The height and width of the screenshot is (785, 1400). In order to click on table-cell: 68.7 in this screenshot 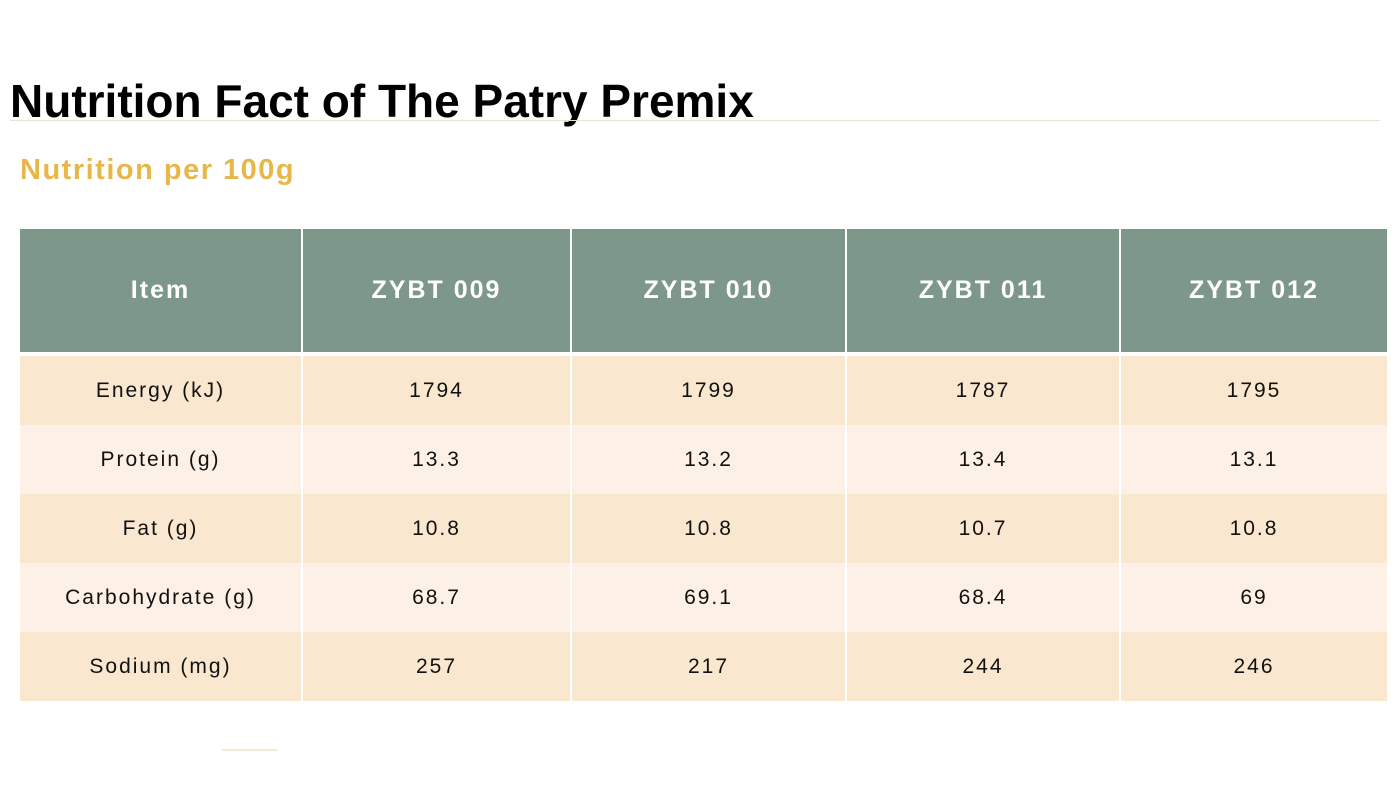, I will do `click(436, 597)`.